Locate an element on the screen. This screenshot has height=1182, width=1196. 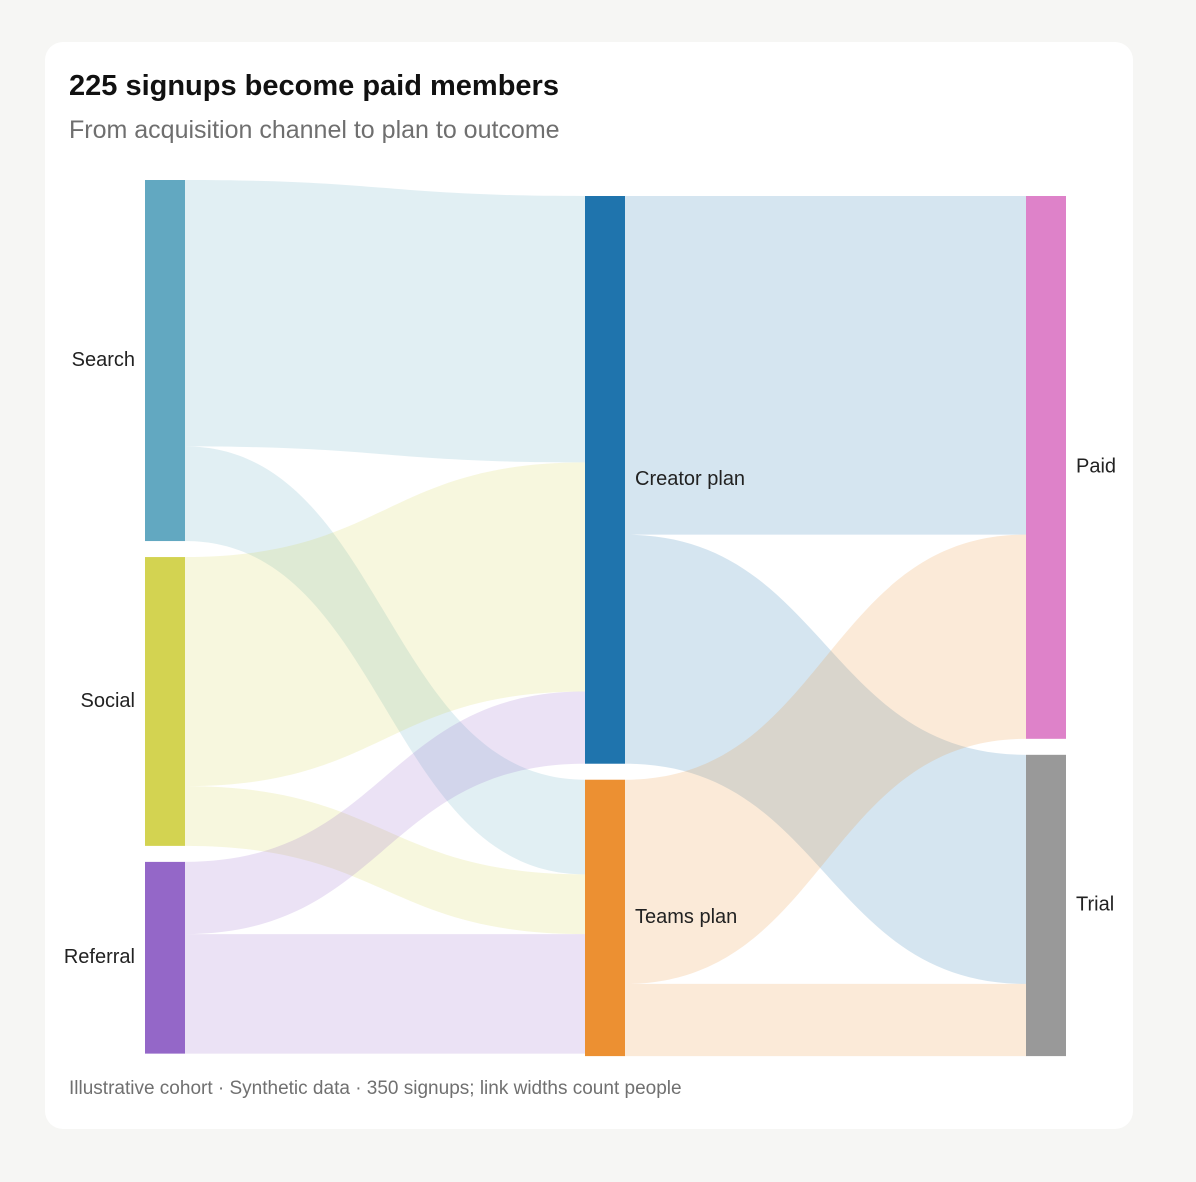
link-teams-to-paid is located at coordinates (825, 759).